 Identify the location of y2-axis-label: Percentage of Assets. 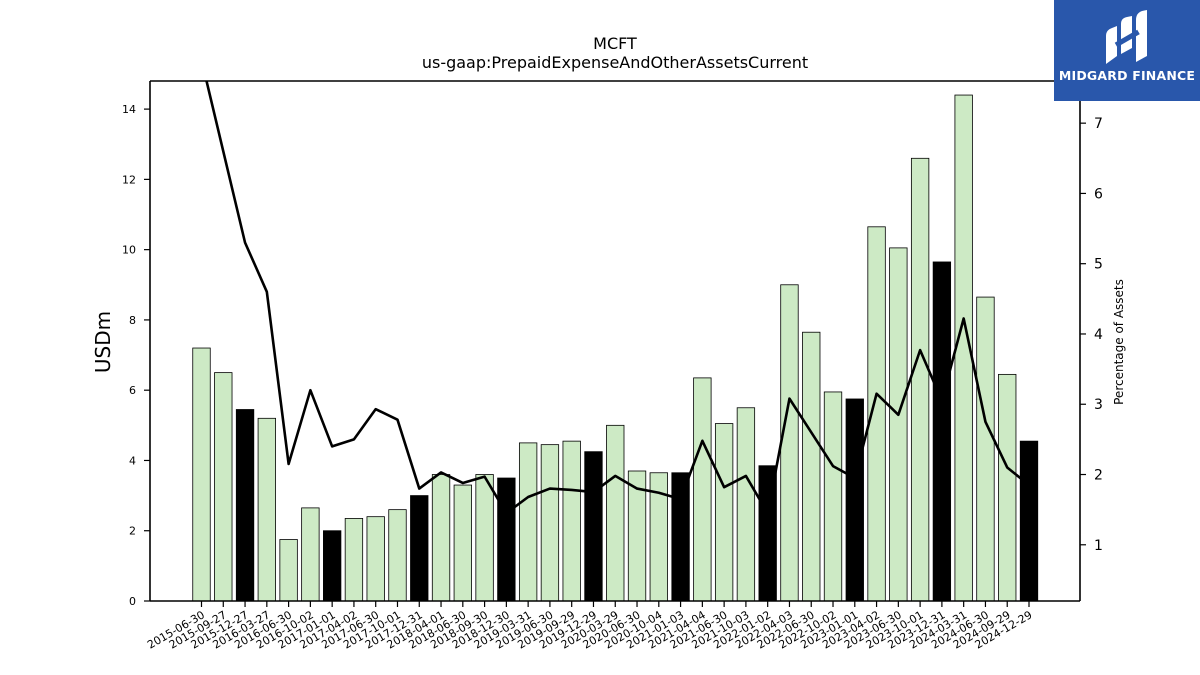
(1119, 342).